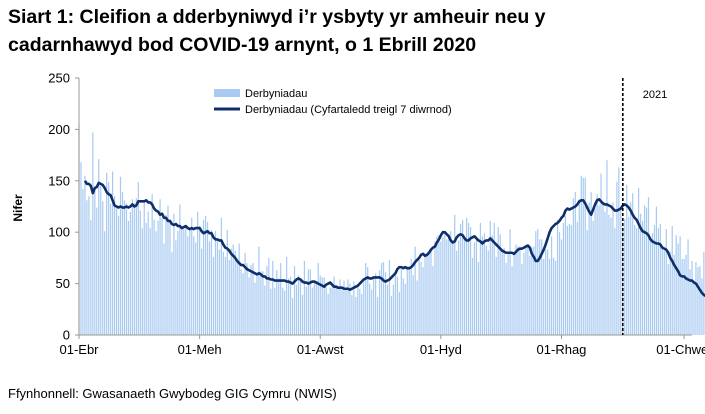 The width and height of the screenshot is (705, 414). I want to click on y-tick-label: 250, so click(59, 78).